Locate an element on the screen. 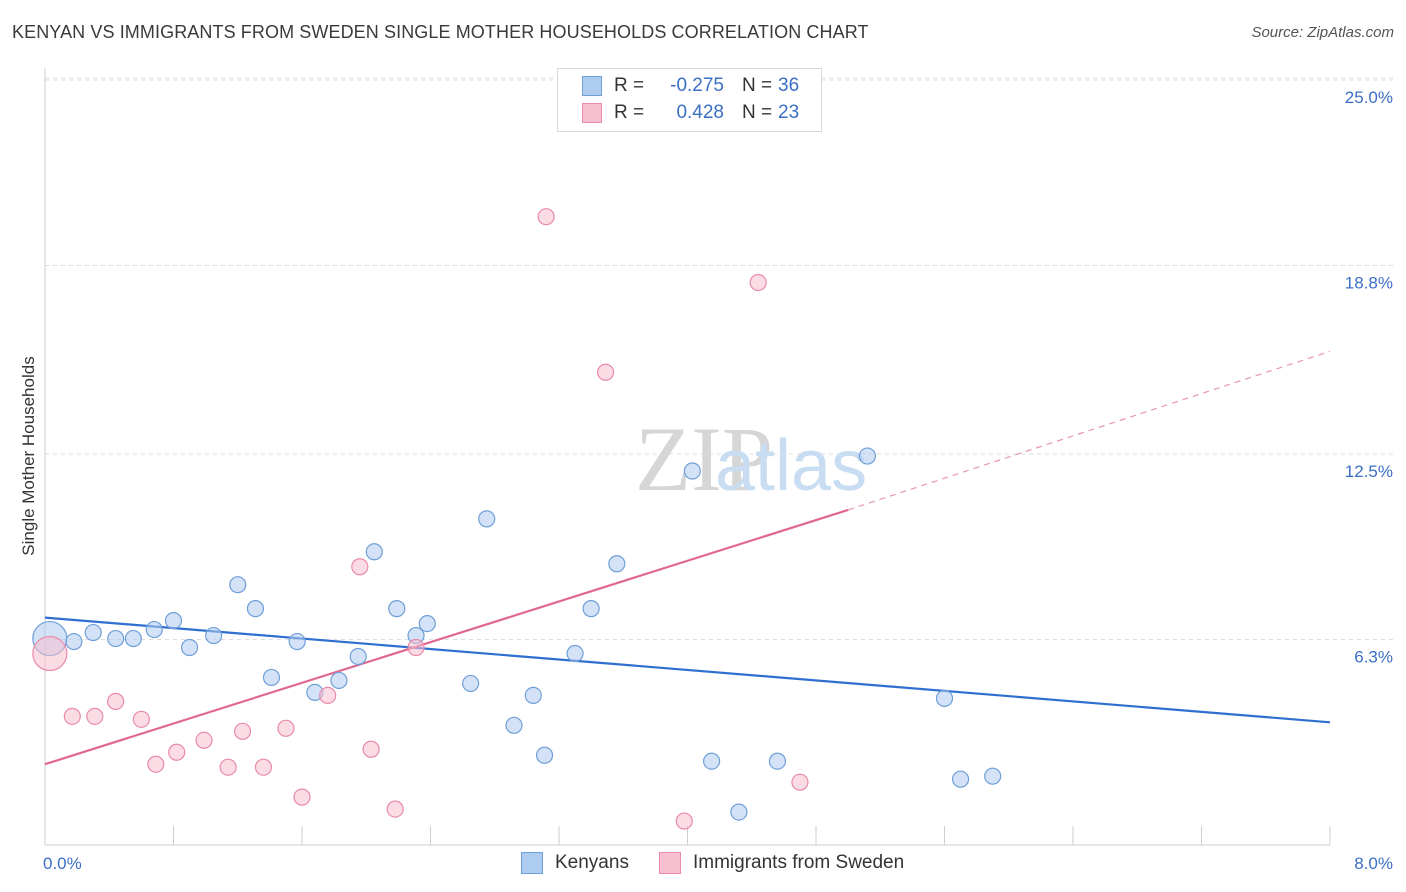 The image size is (1406, 892). y-tick-label: 18.8% is located at coordinates (1369, 283).